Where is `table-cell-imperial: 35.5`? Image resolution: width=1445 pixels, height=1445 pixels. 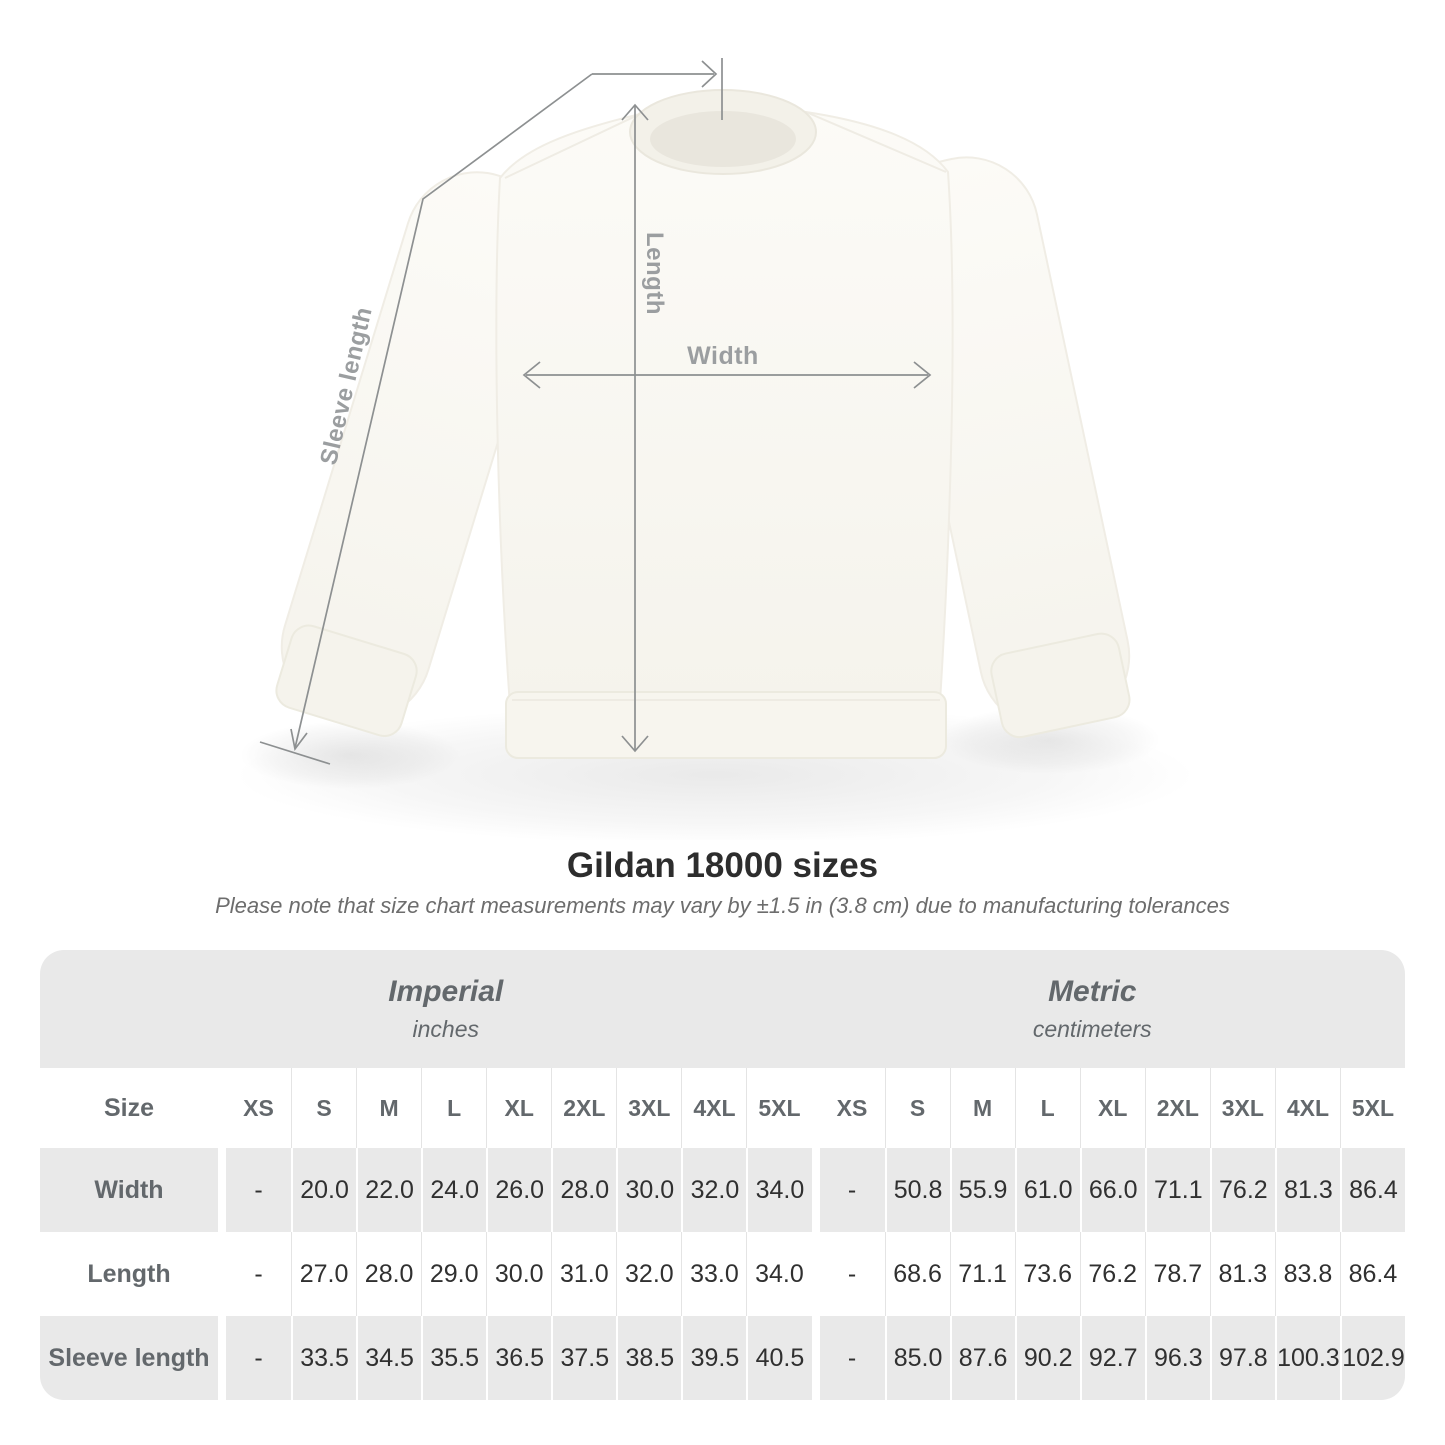
table-cell-imperial: 35.5 is located at coordinates (454, 1358).